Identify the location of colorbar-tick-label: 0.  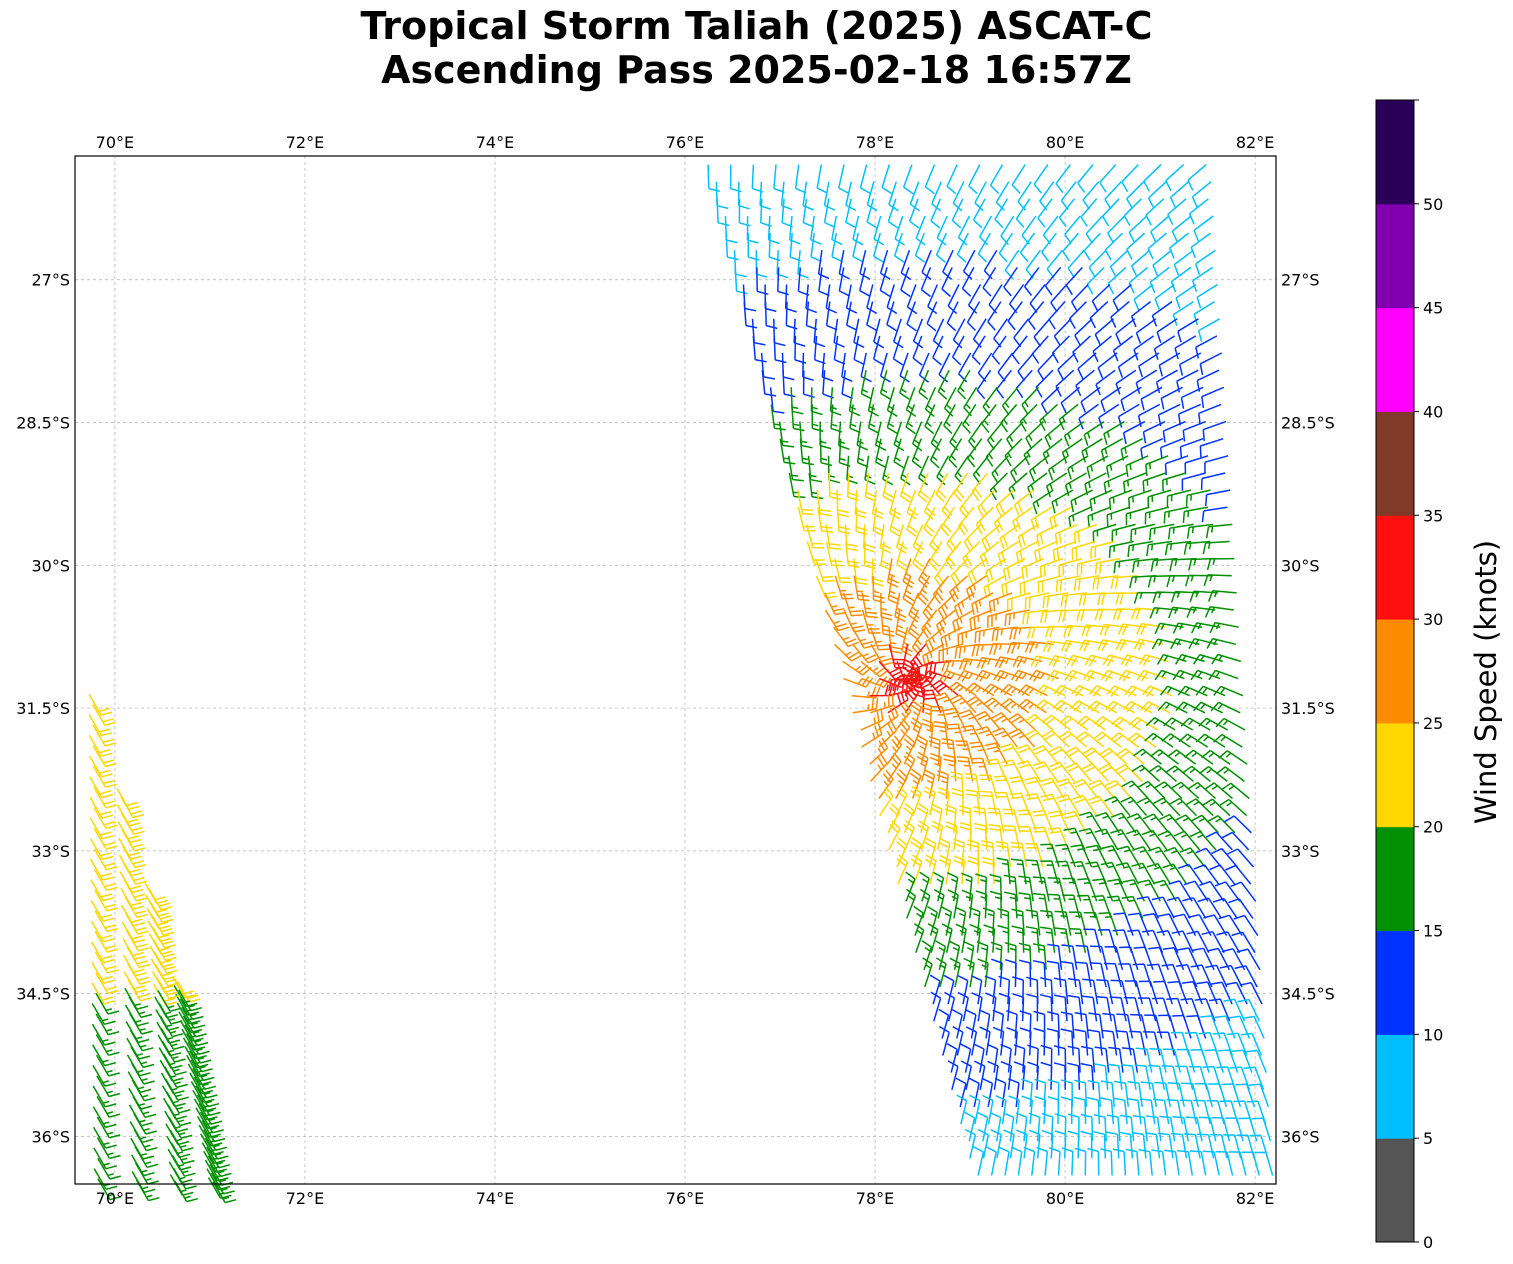
(1428, 1242).